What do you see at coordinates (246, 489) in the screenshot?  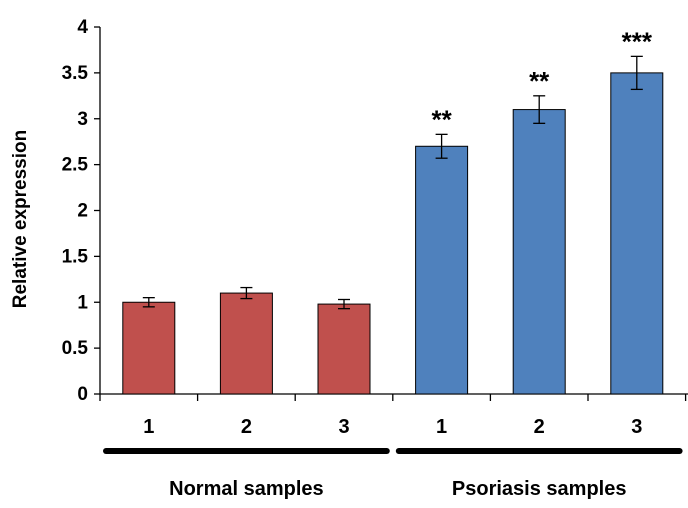 I see `group-label: Normal samples` at bounding box center [246, 489].